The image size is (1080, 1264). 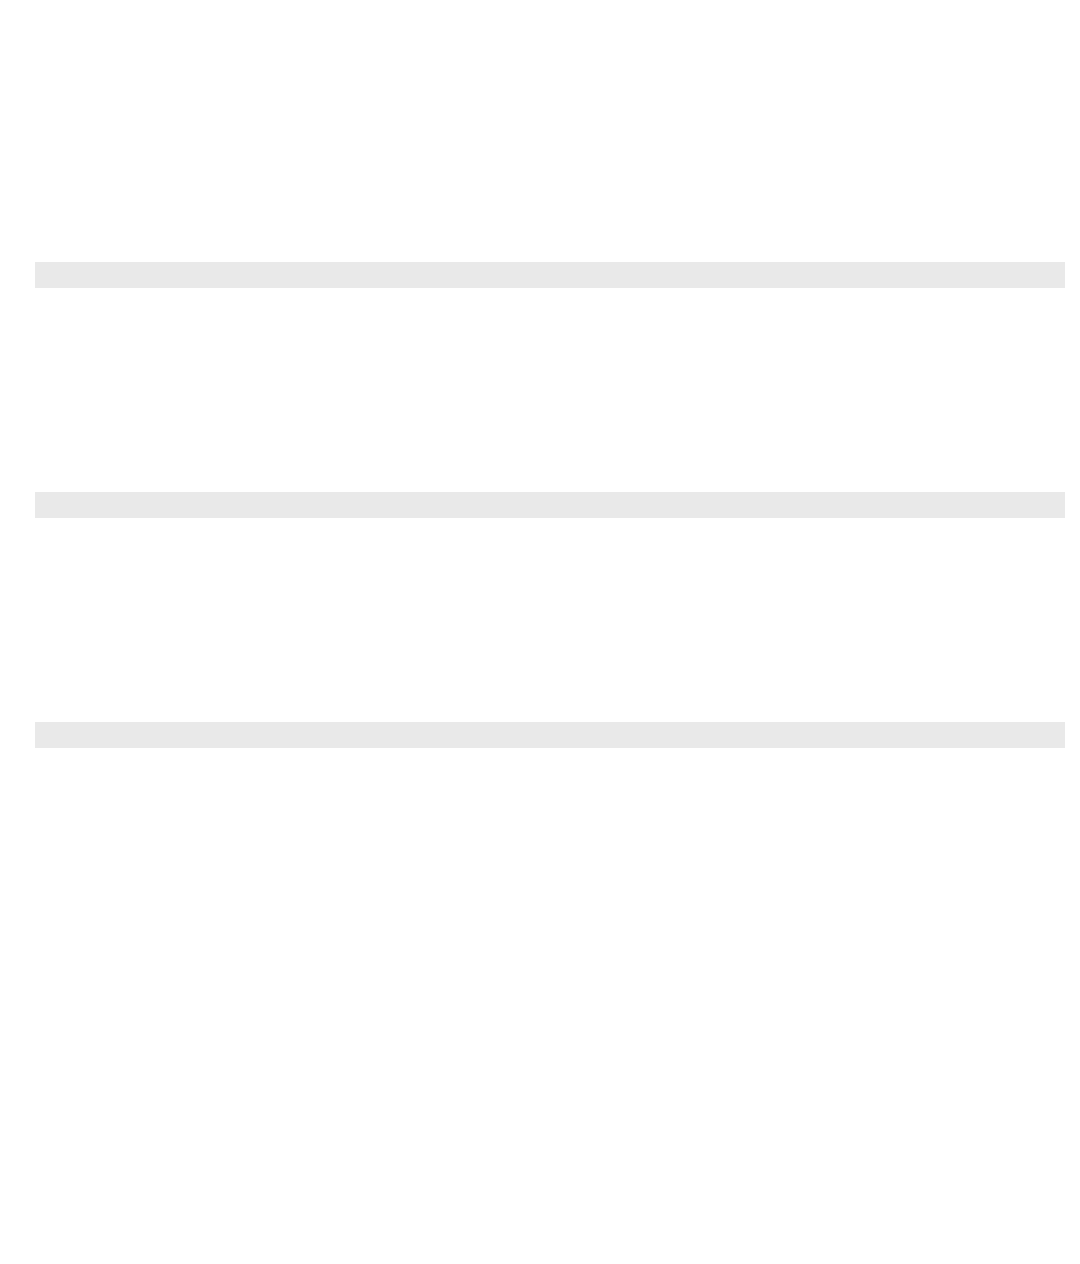 I want to click on panel-c-title-band, so click(x=550, y=505).